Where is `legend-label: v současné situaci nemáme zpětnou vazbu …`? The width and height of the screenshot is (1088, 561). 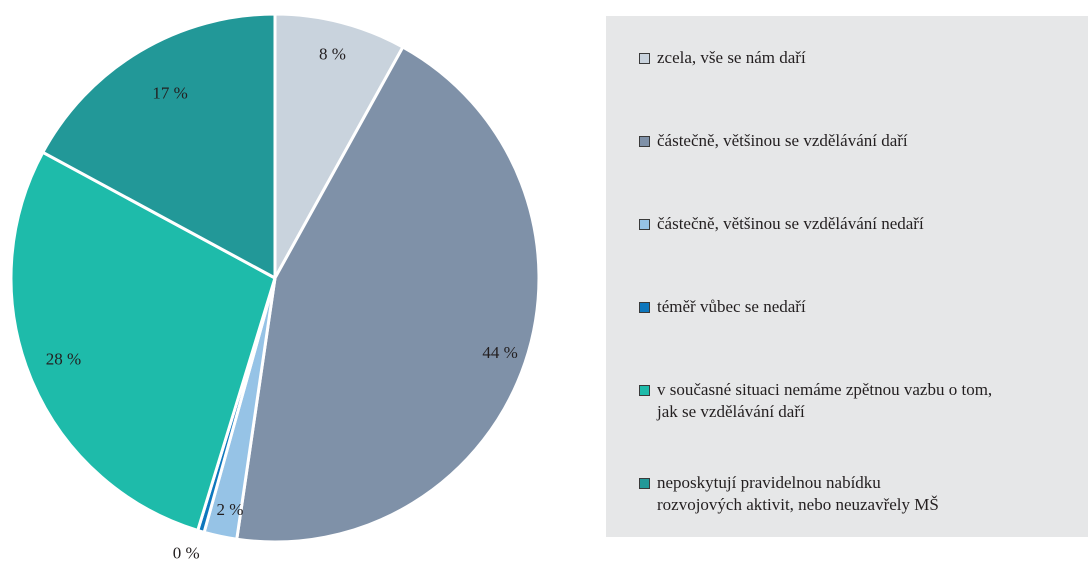 legend-label: v současné situaci nemáme zpětnou vazbu … is located at coordinates (825, 400).